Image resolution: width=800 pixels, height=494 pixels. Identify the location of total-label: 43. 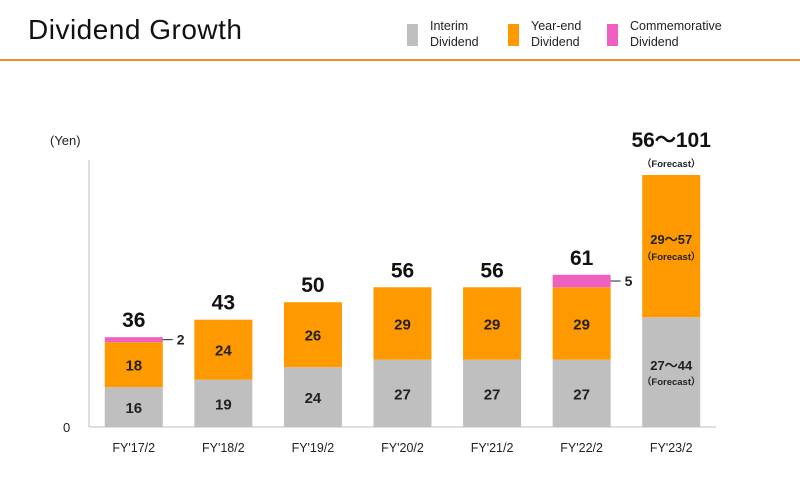
(223, 303).